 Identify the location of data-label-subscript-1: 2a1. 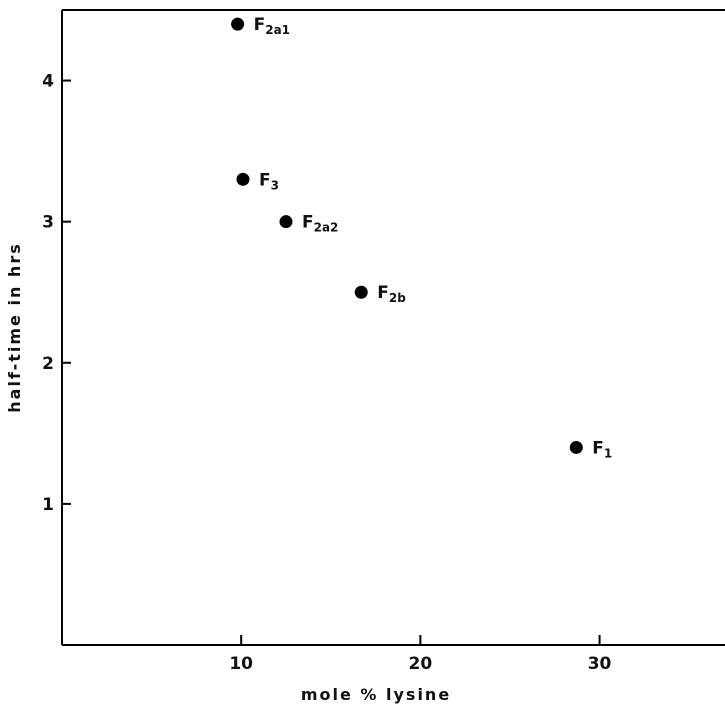
(277, 30).